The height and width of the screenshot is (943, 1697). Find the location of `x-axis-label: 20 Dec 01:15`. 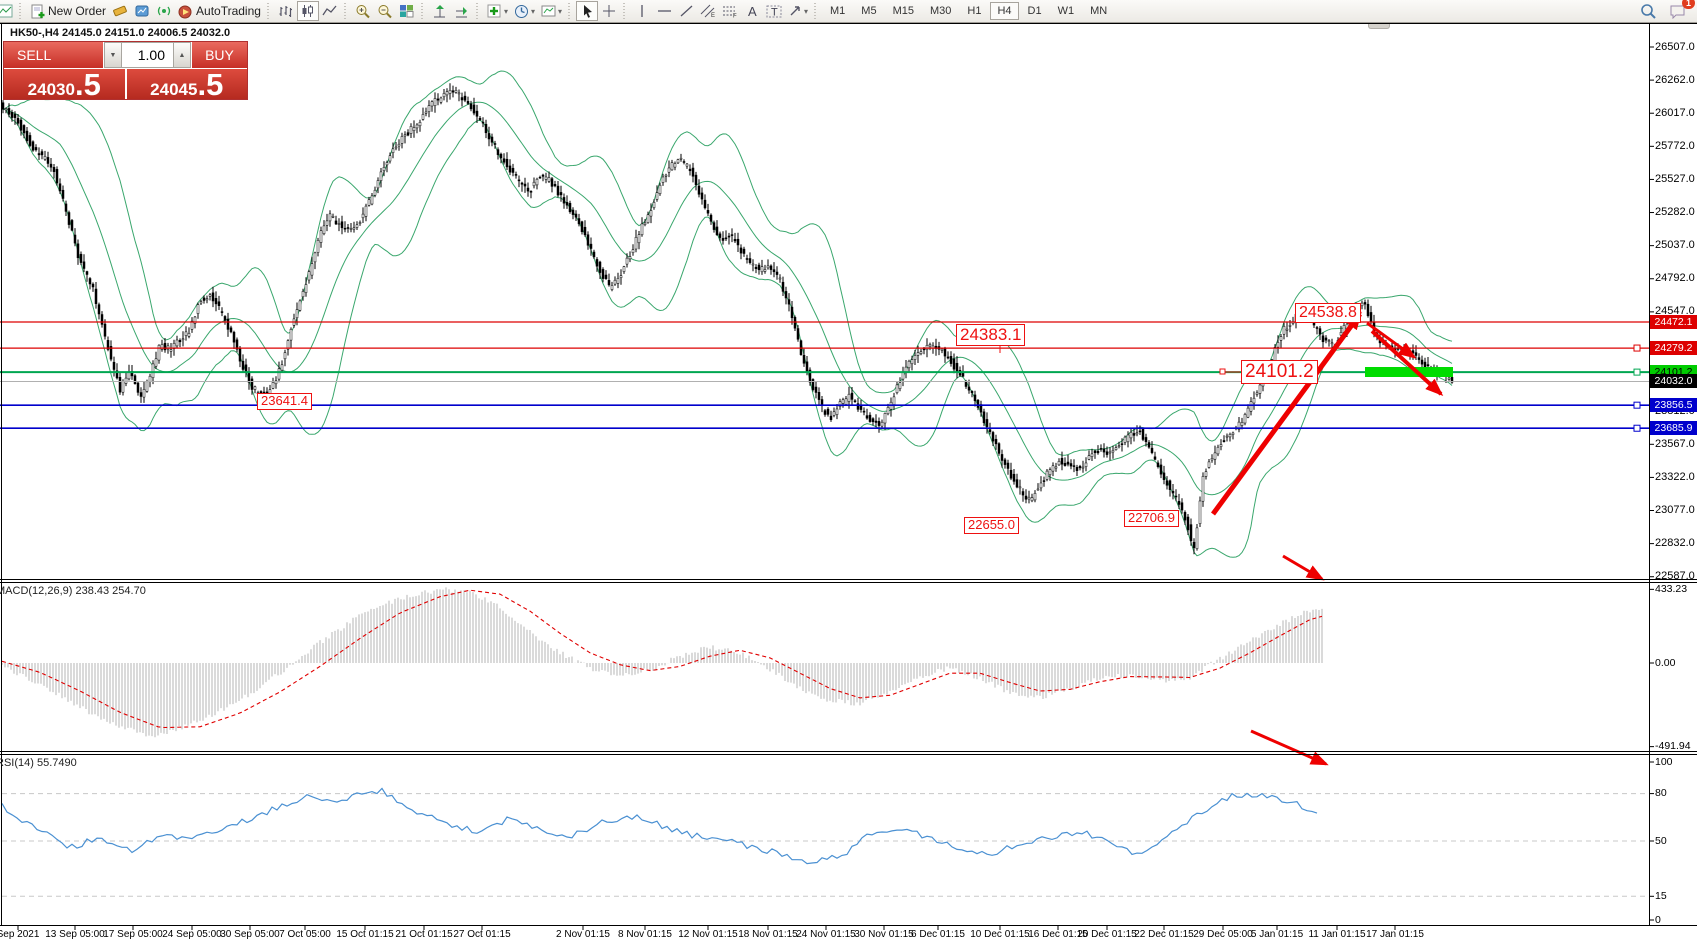

x-axis-label: 20 Dec 01:15 is located at coordinates (1107, 934).